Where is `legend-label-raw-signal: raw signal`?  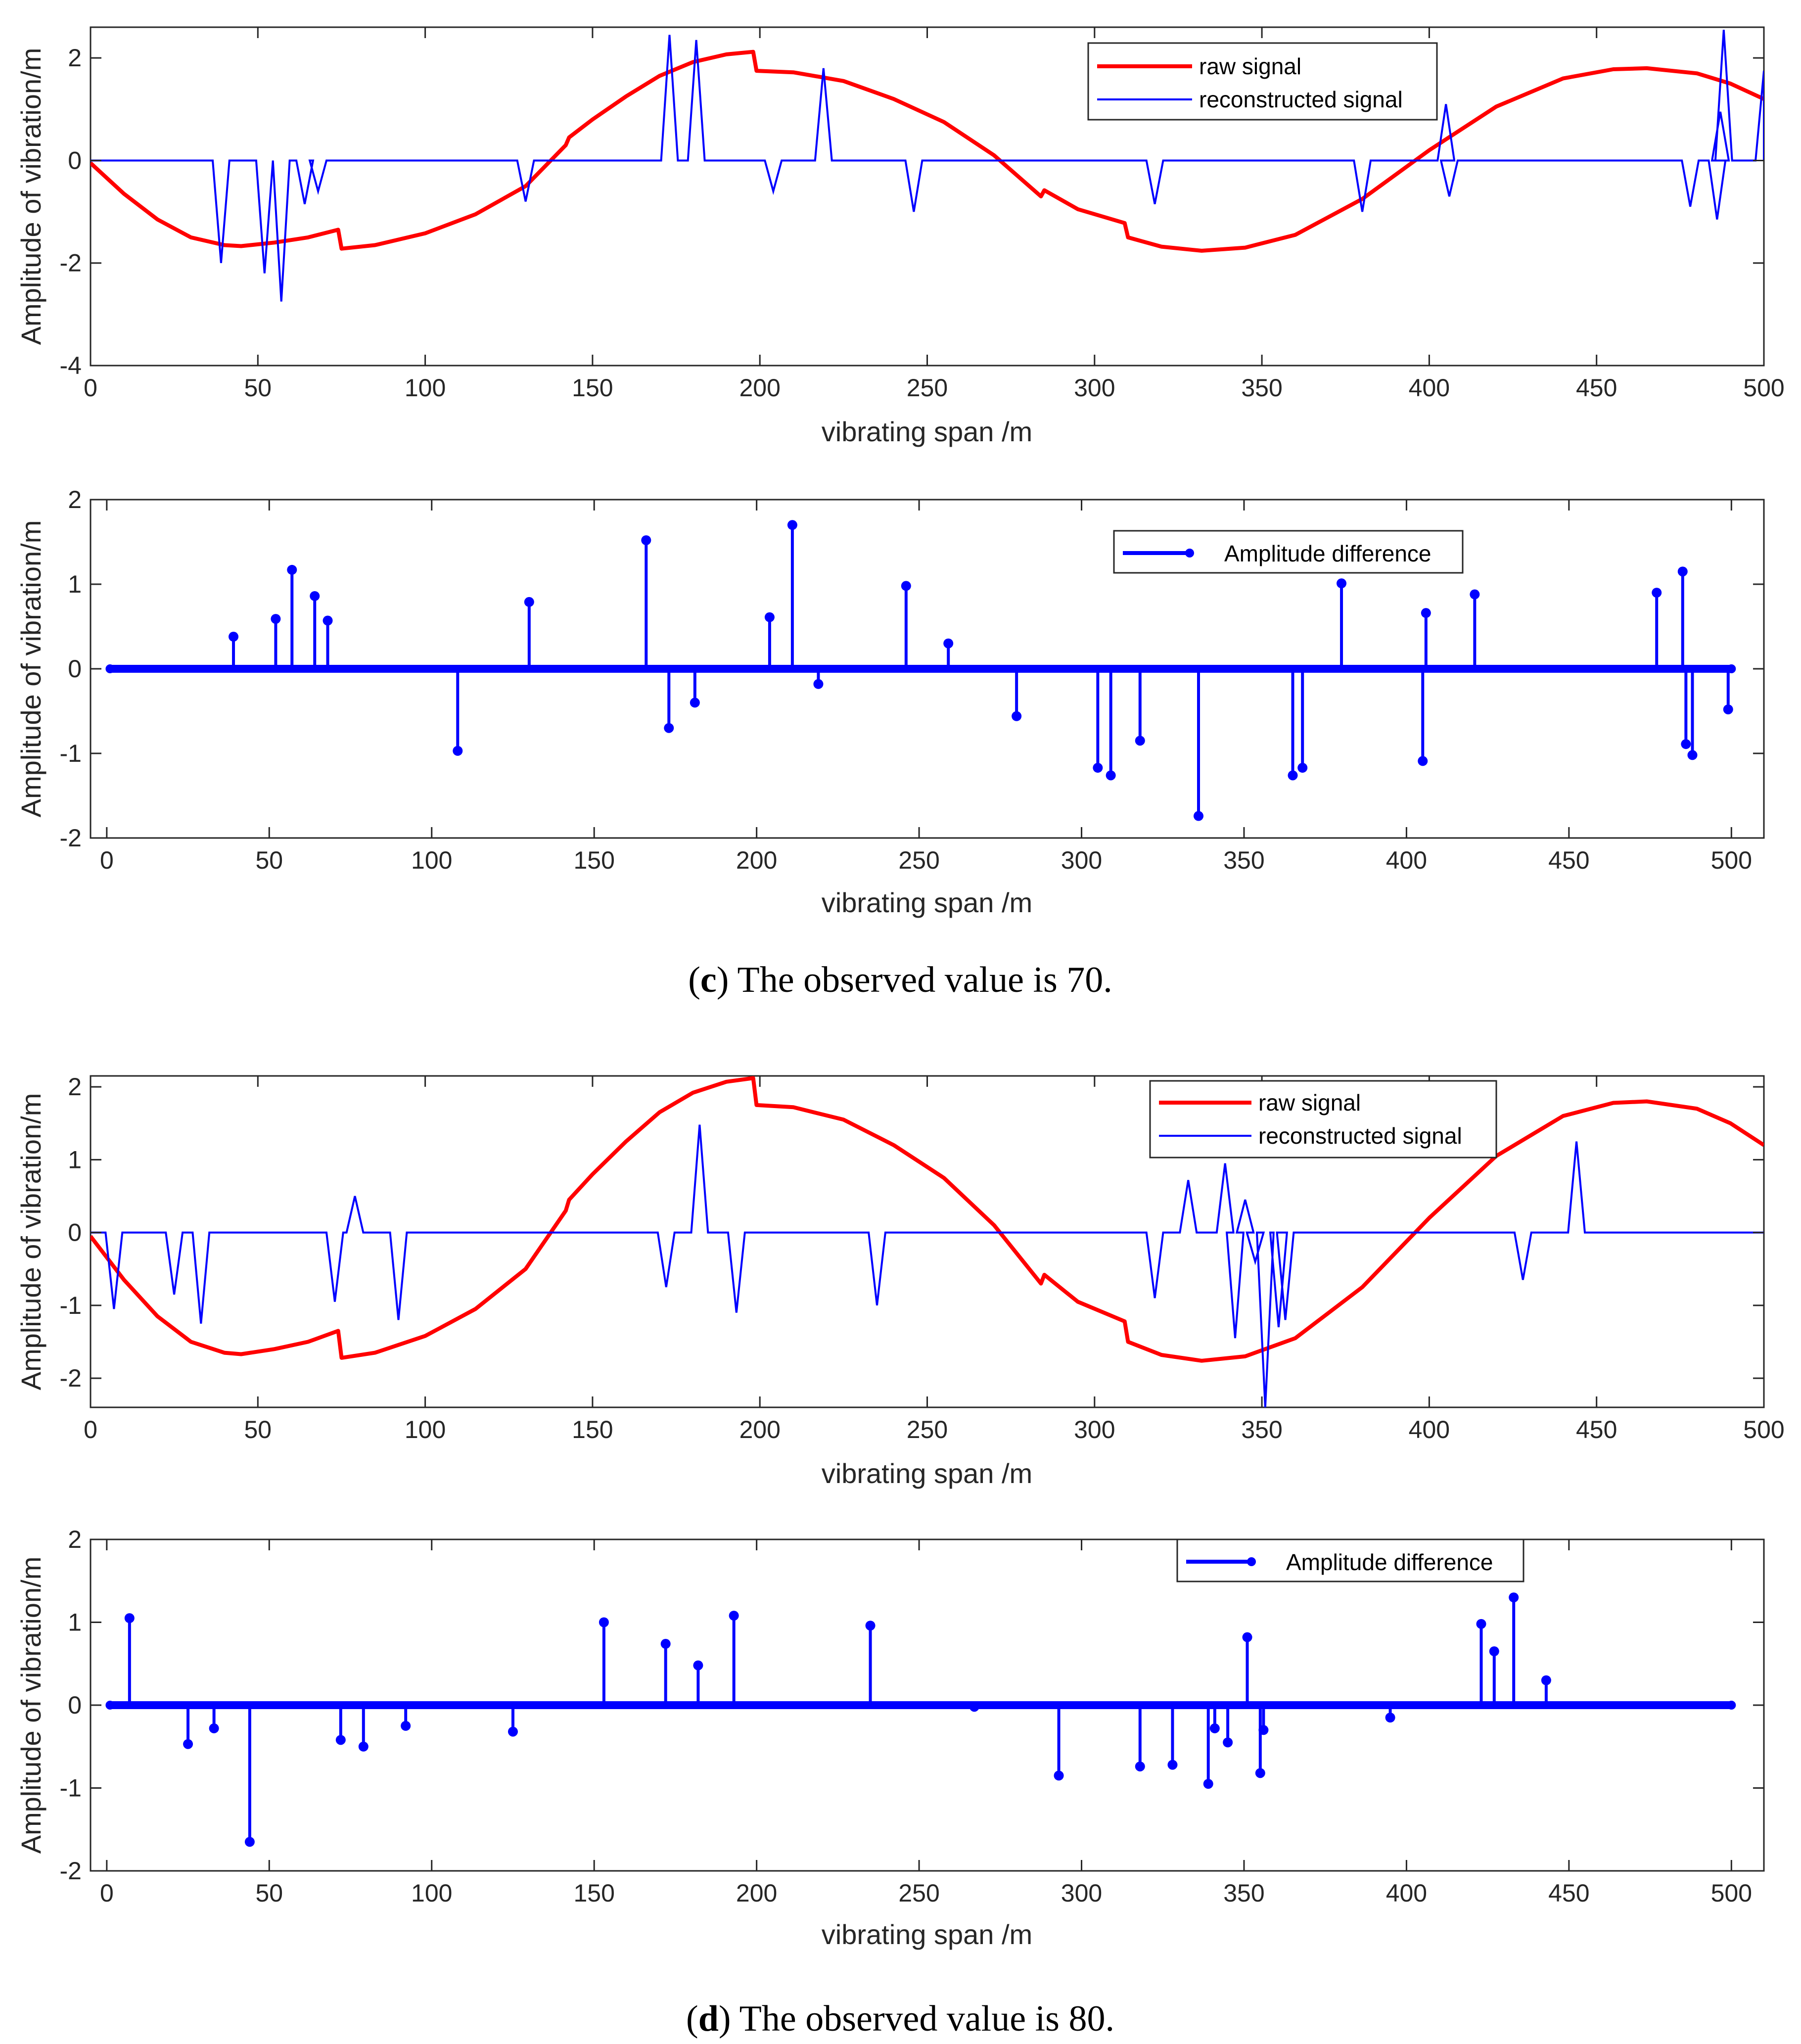 legend-label-raw-signal: raw signal is located at coordinates (1250, 66).